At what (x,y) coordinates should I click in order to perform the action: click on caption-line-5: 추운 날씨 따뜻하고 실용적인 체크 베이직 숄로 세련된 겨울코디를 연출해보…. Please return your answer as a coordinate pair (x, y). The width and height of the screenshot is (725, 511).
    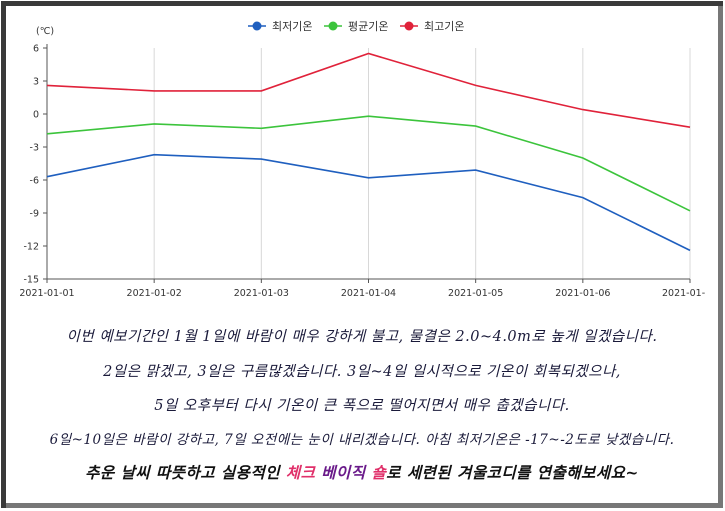
    Looking at the image, I should click on (362, 472).